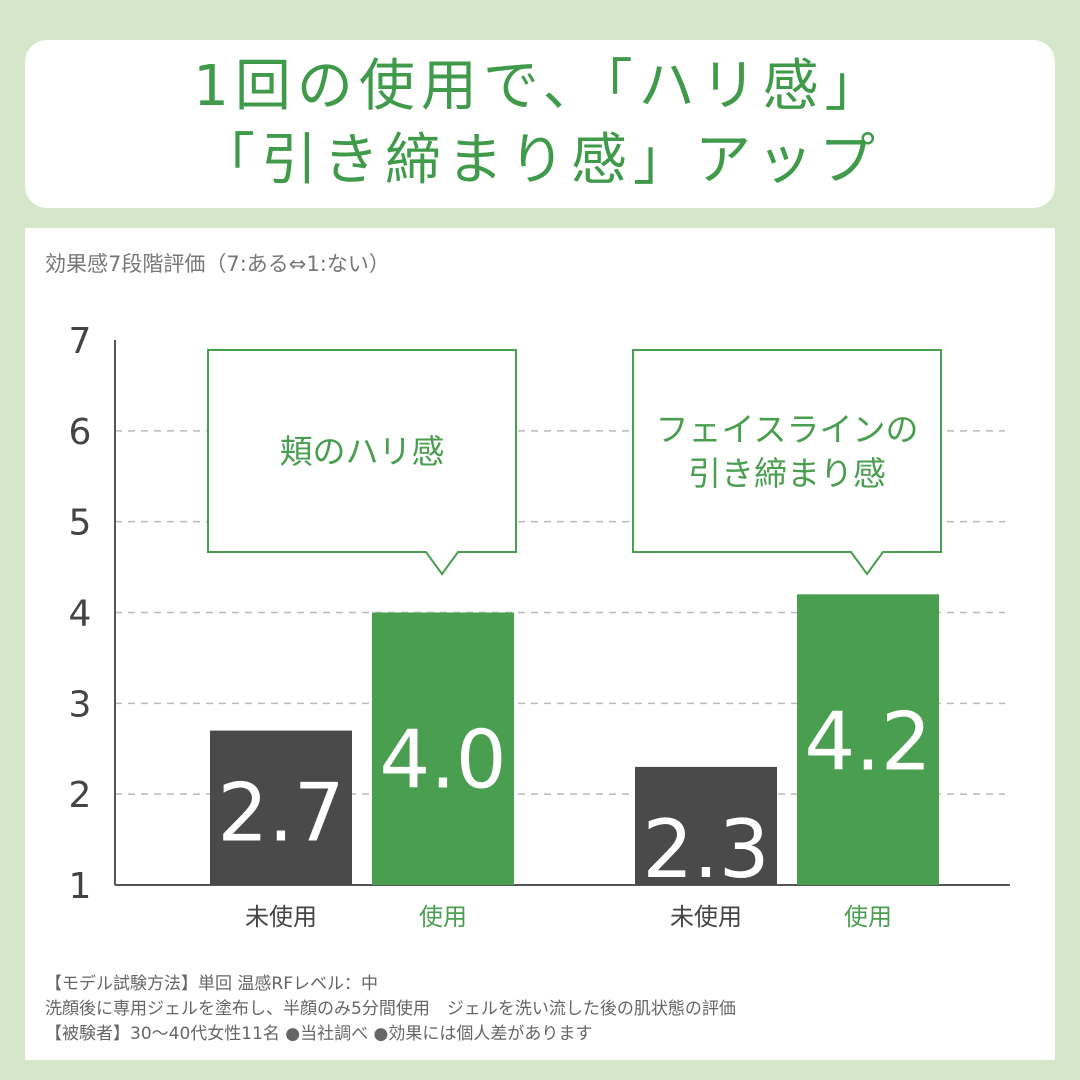 The width and height of the screenshot is (1080, 1080). Describe the element at coordinates (80, 704) in the screenshot. I see `y-tick-label: 3` at that location.